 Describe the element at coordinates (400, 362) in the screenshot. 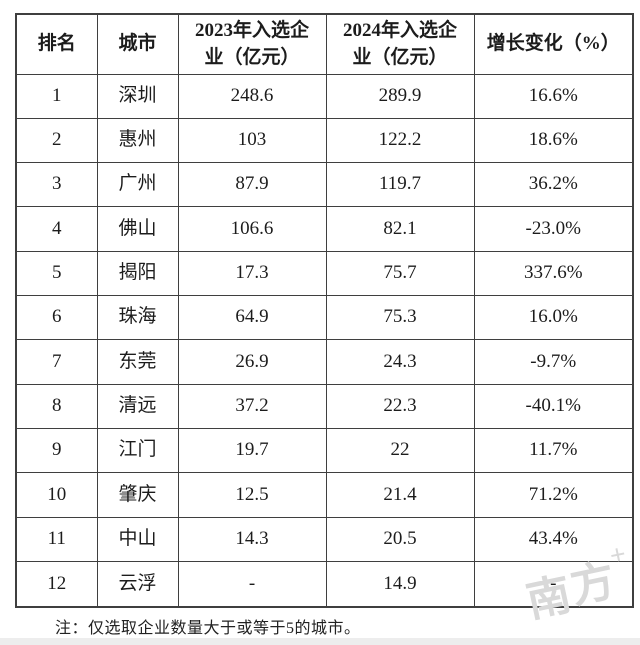

I see `cell-2024: 24.3` at that location.